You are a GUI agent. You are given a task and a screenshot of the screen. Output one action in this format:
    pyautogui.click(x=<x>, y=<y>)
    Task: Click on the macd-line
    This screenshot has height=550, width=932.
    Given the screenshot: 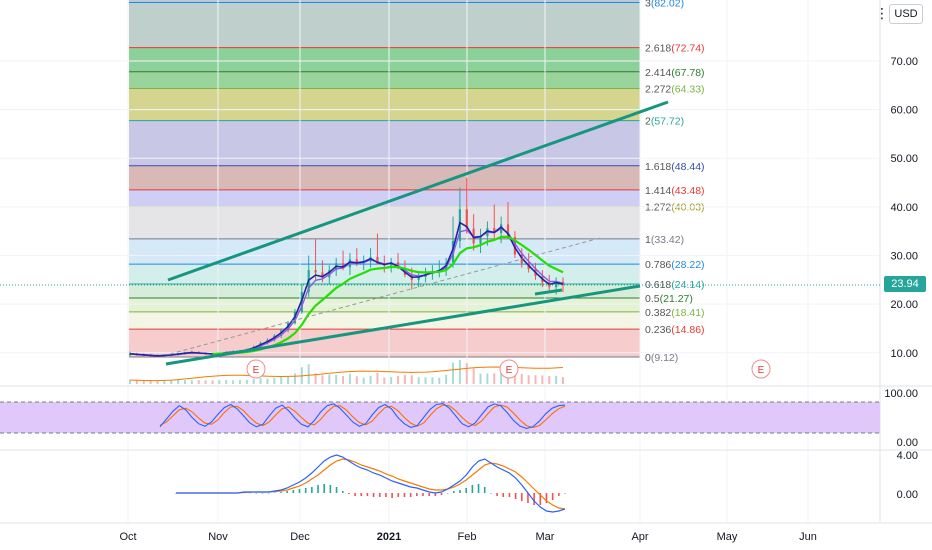 What is the action you would take?
    pyautogui.click(x=371, y=483)
    